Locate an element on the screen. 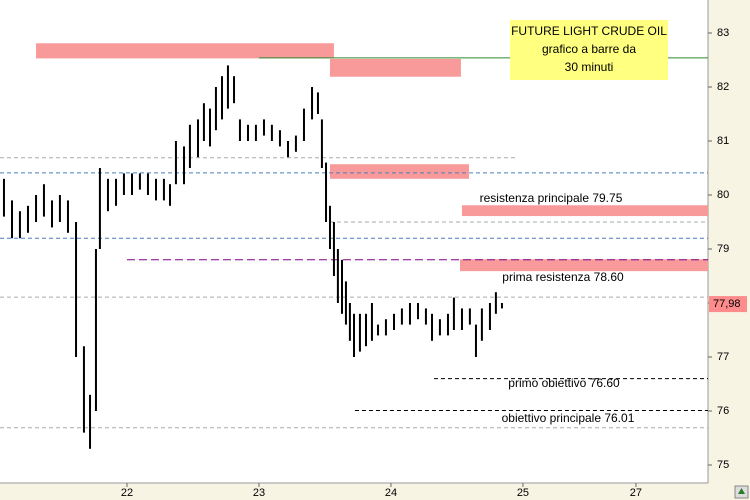 The height and width of the screenshot is (500, 750). y-axis-strip is located at coordinates (729, 250).